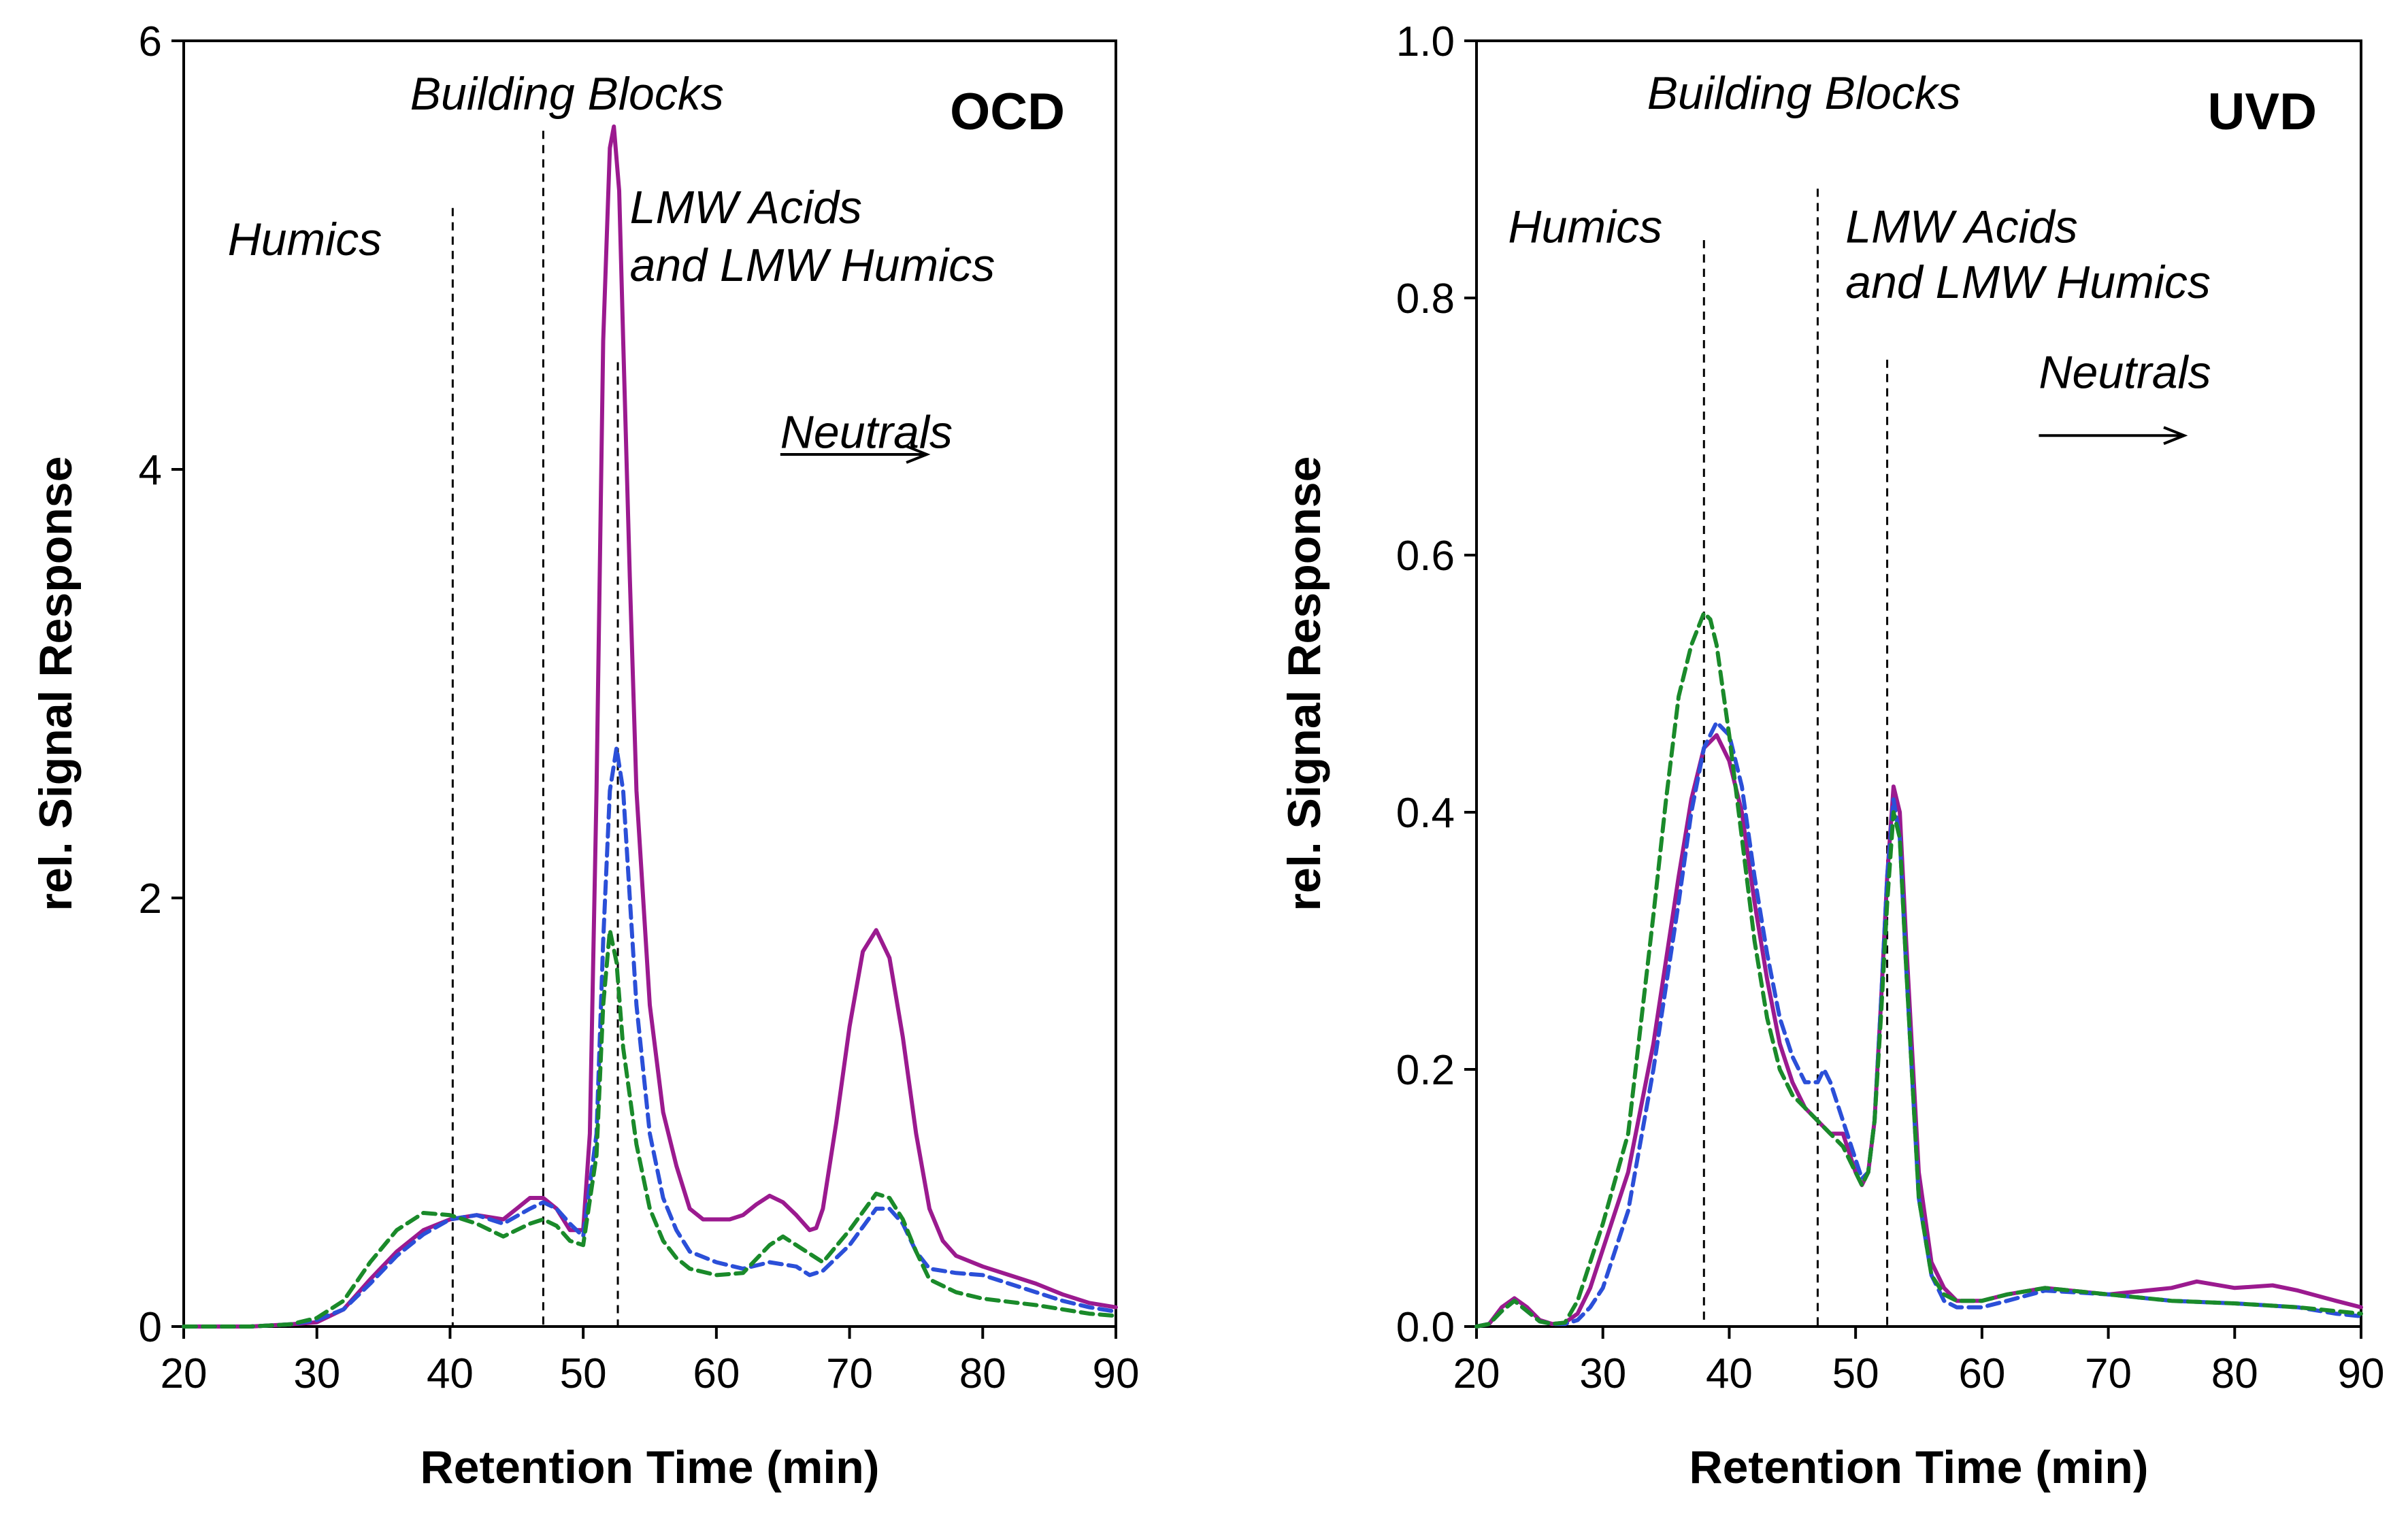 The width and height of the screenshot is (2408, 1517). What do you see at coordinates (849, 1373) in the screenshot?
I see `ocd-x-tick-label: 70` at bounding box center [849, 1373].